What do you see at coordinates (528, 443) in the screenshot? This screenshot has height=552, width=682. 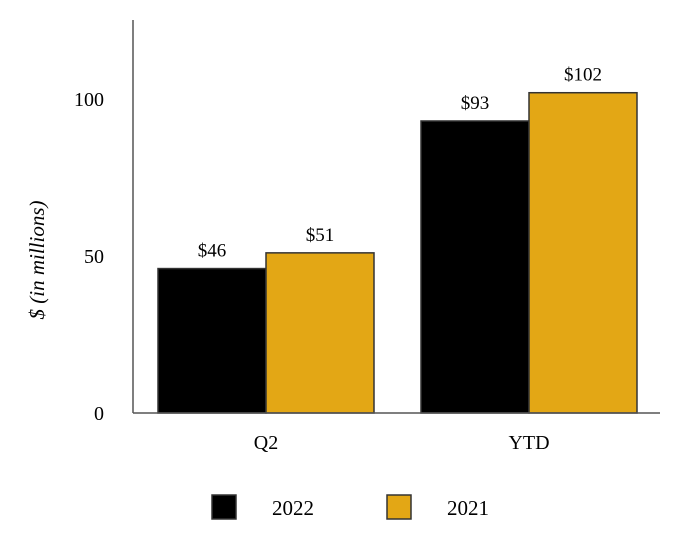 I see `x-tick-label: YTD` at bounding box center [528, 443].